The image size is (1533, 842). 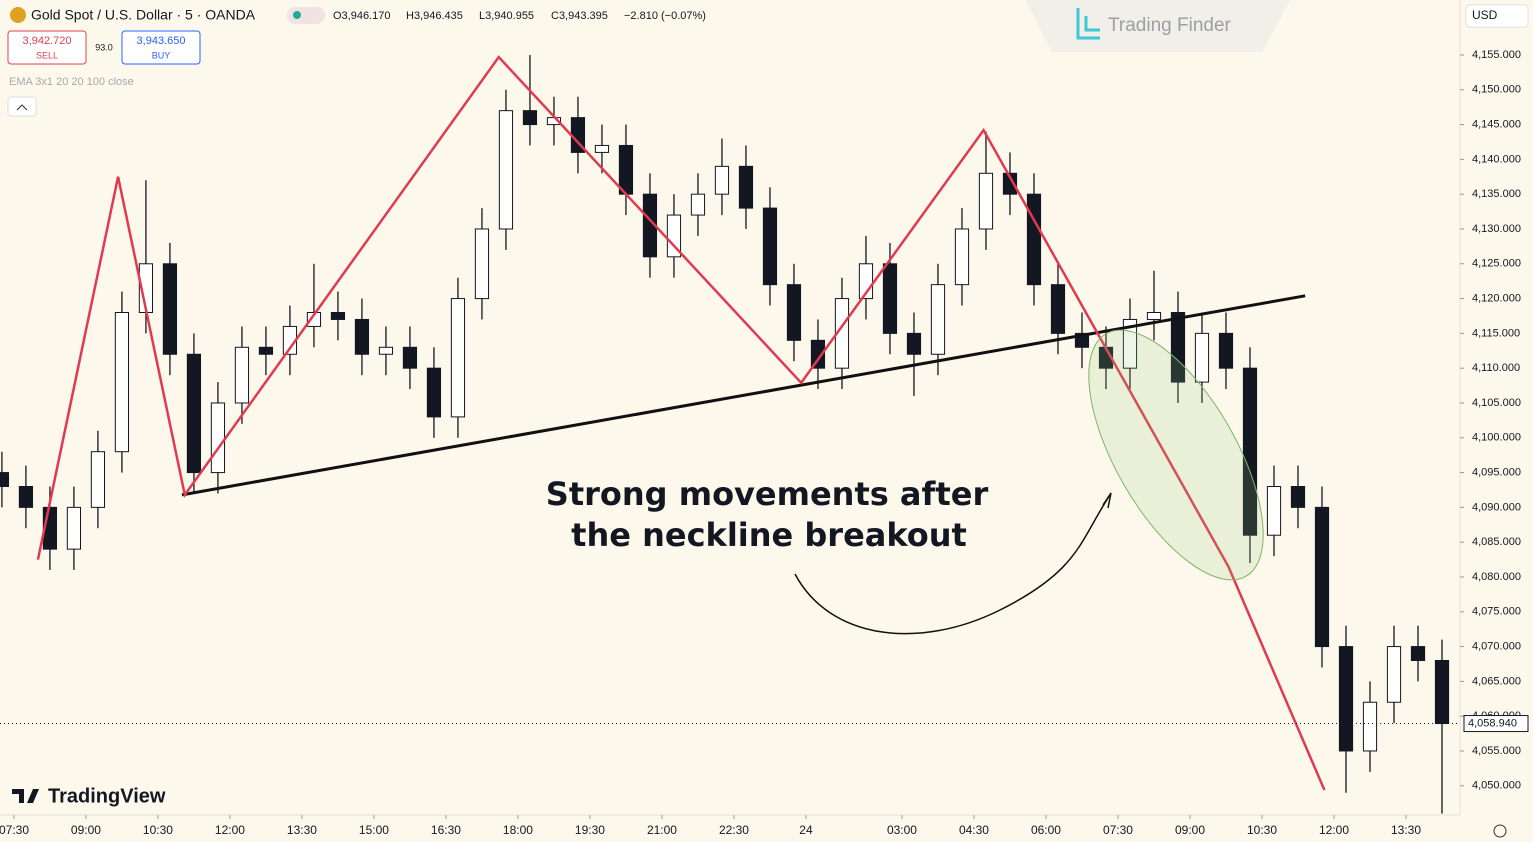 I want to click on y-tick-label: 4,100.000, so click(x=1496, y=438).